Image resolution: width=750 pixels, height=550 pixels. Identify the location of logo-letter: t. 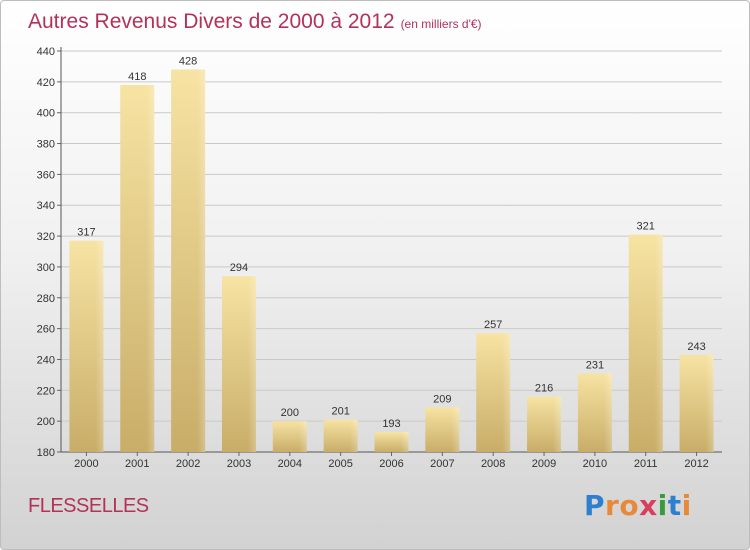
(674, 505).